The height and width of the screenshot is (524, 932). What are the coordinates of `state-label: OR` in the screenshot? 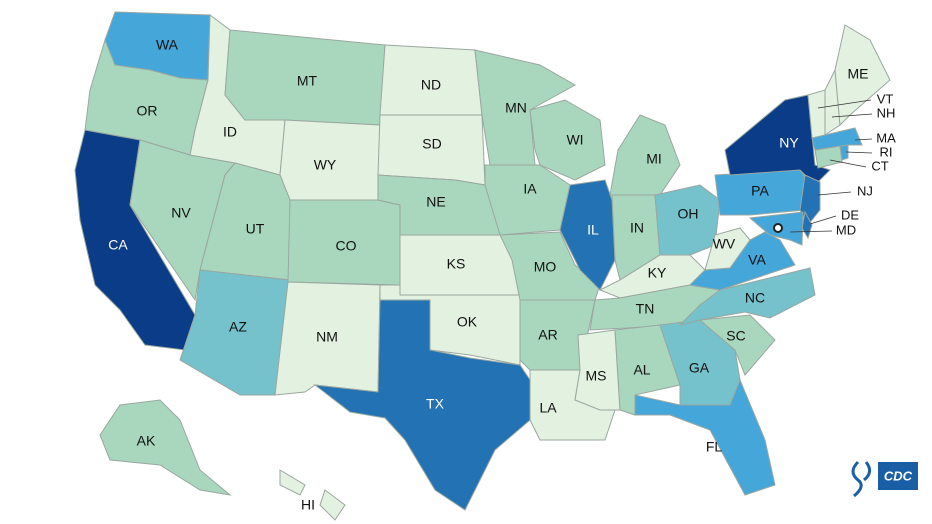 It's located at (147, 111).